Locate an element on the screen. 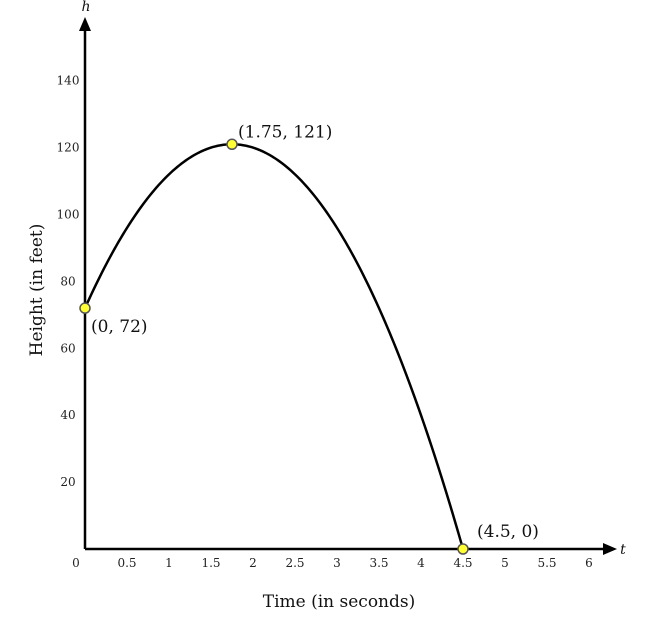 This screenshot has width=646, height=618. y-tick-label: 40 is located at coordinates (67, 415).